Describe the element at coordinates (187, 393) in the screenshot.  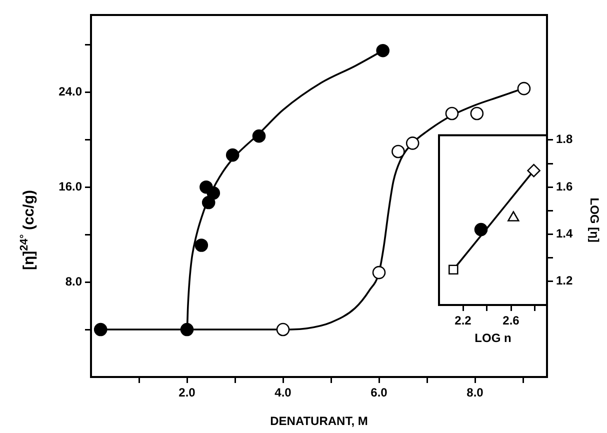
I see `x-tick-label: 2.0` at that location.